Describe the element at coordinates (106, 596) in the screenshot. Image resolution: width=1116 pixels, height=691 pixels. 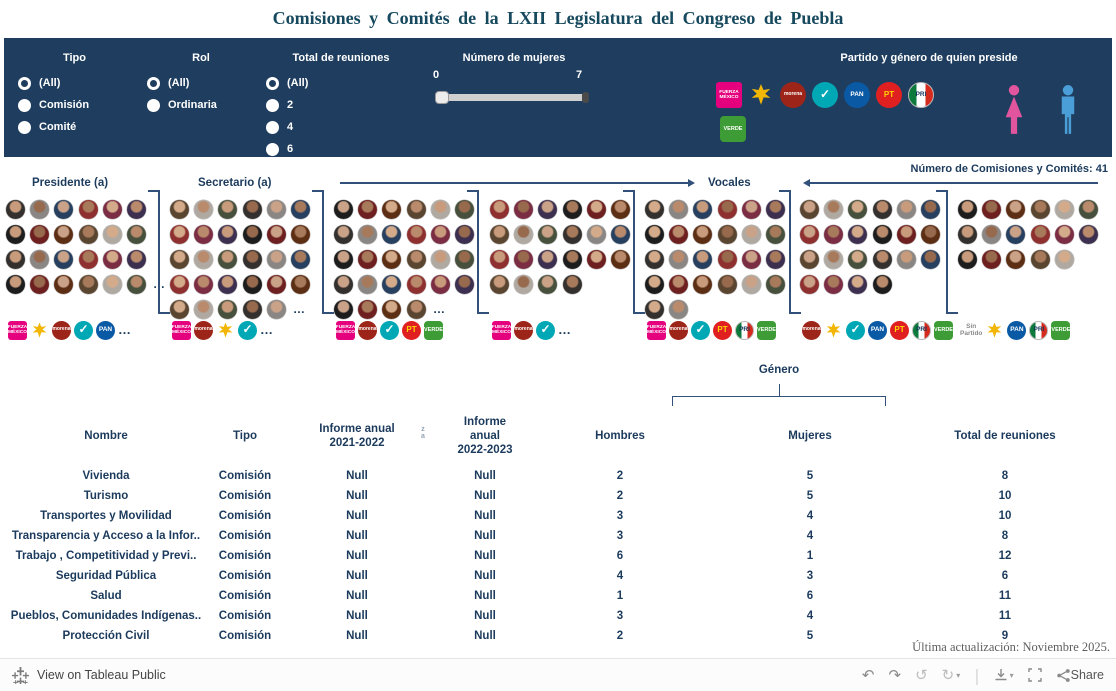
I see `table-cell: Salud` at that location.